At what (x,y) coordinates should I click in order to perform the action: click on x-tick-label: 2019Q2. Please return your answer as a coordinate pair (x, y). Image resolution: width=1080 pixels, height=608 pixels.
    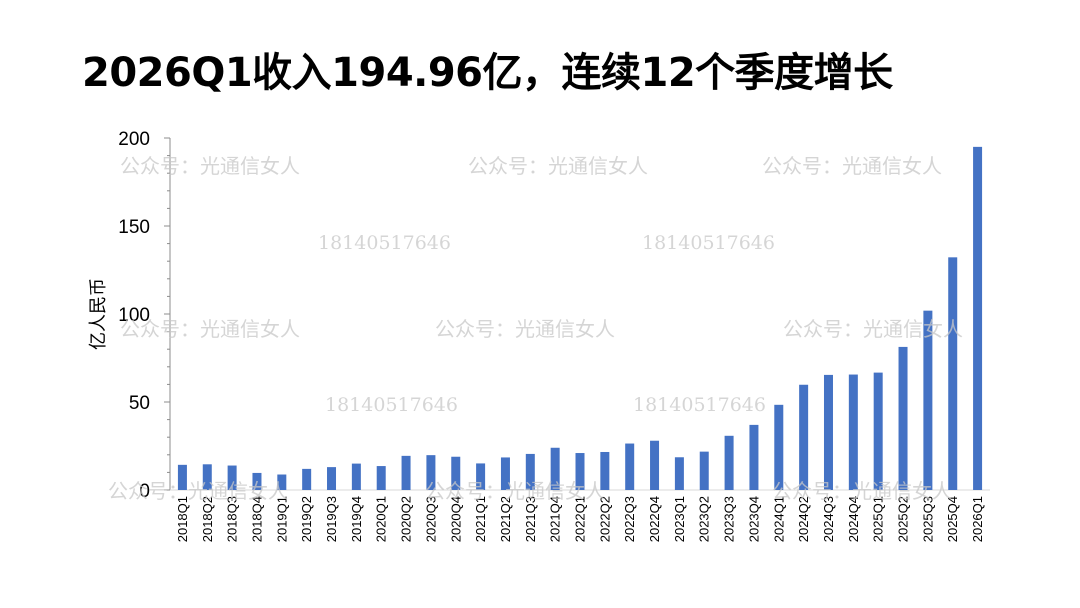
    Looking at the image, I should click on (306, 519).